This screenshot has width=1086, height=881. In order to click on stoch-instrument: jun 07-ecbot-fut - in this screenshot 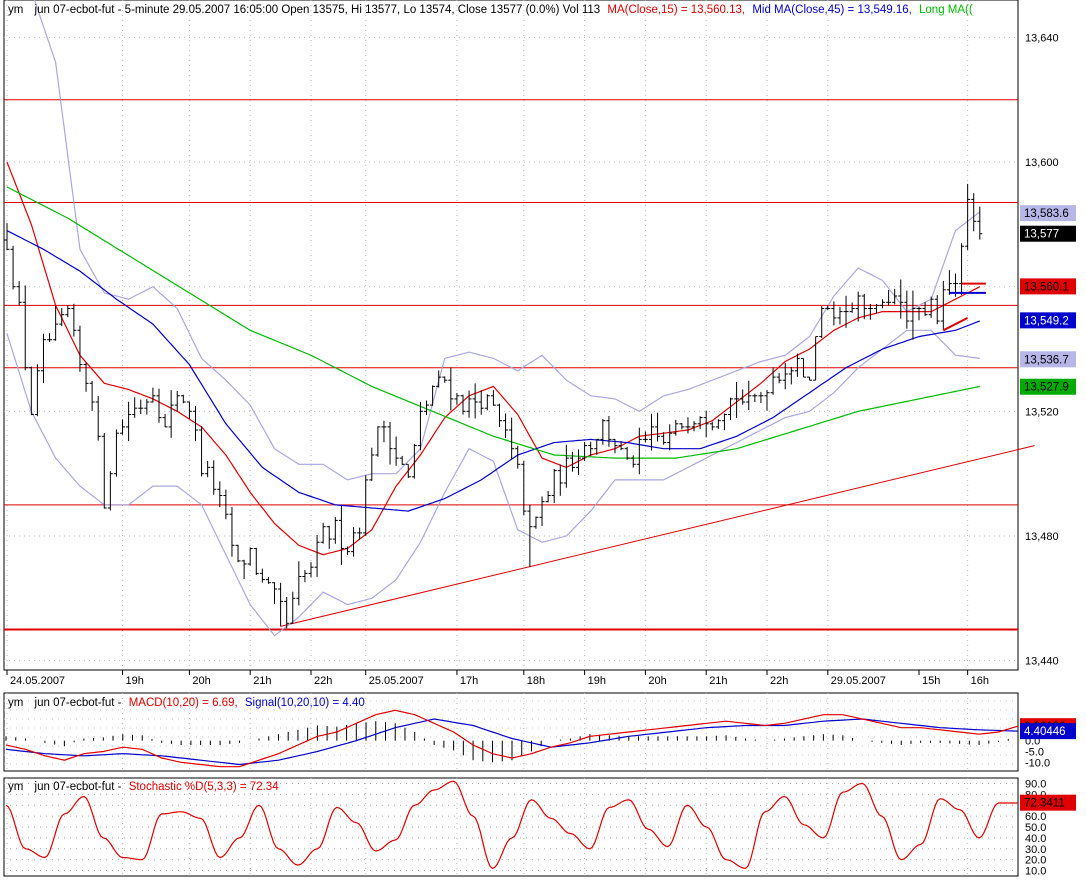, I will do `click(78, 787)`.